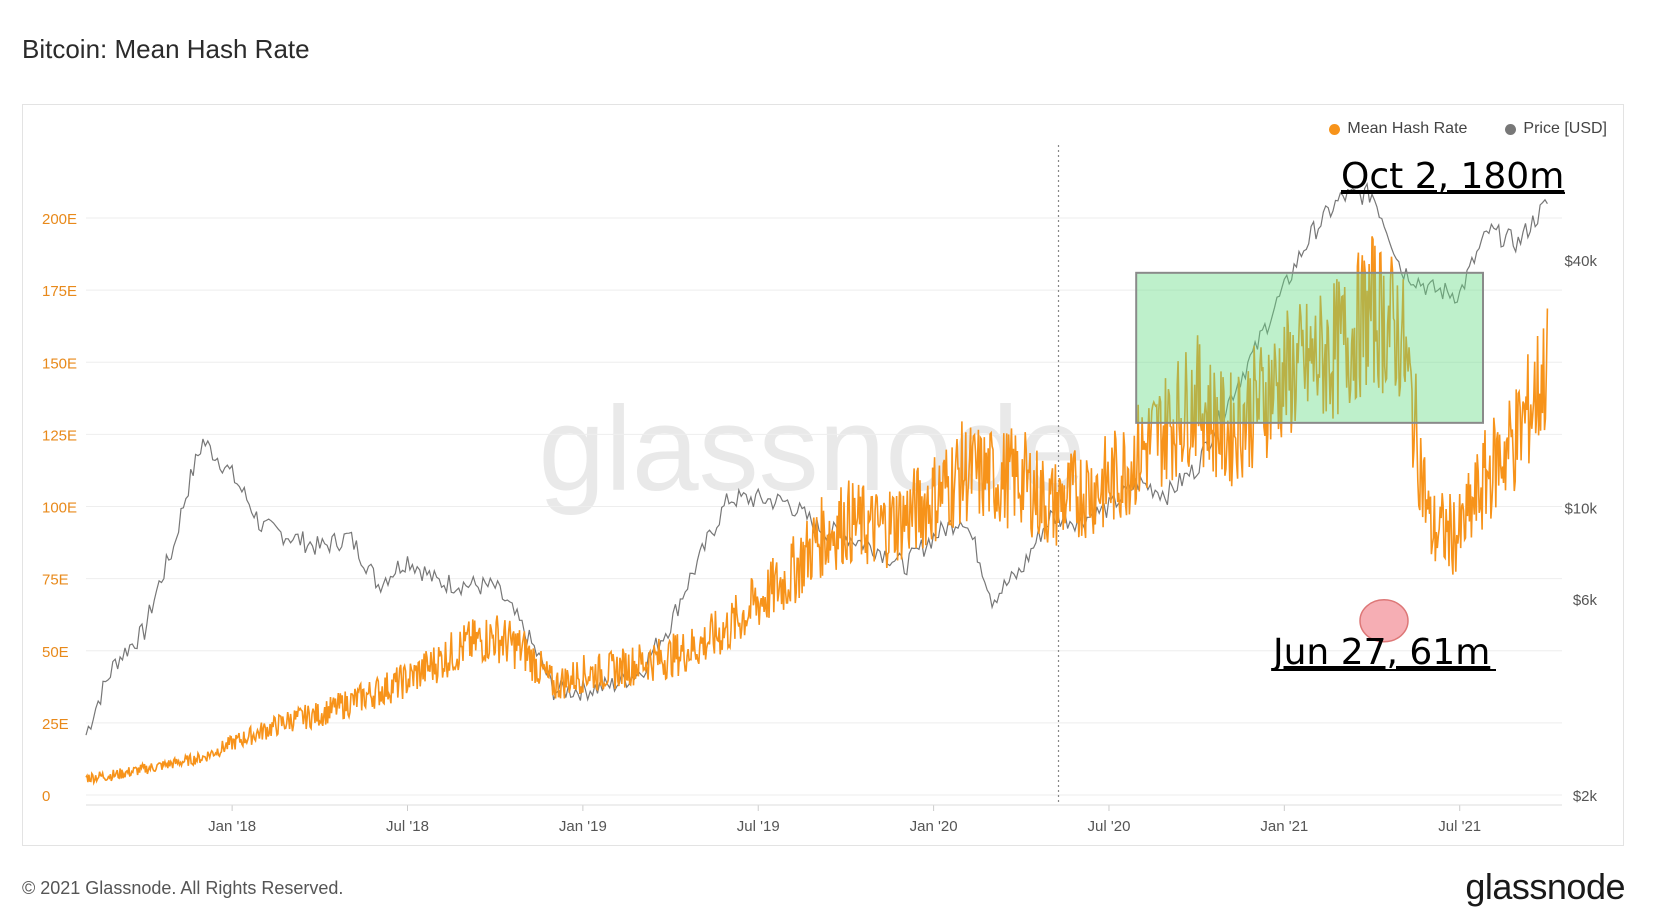  I want to click on legend-label-price: Price [USD], so click(1565, 128).